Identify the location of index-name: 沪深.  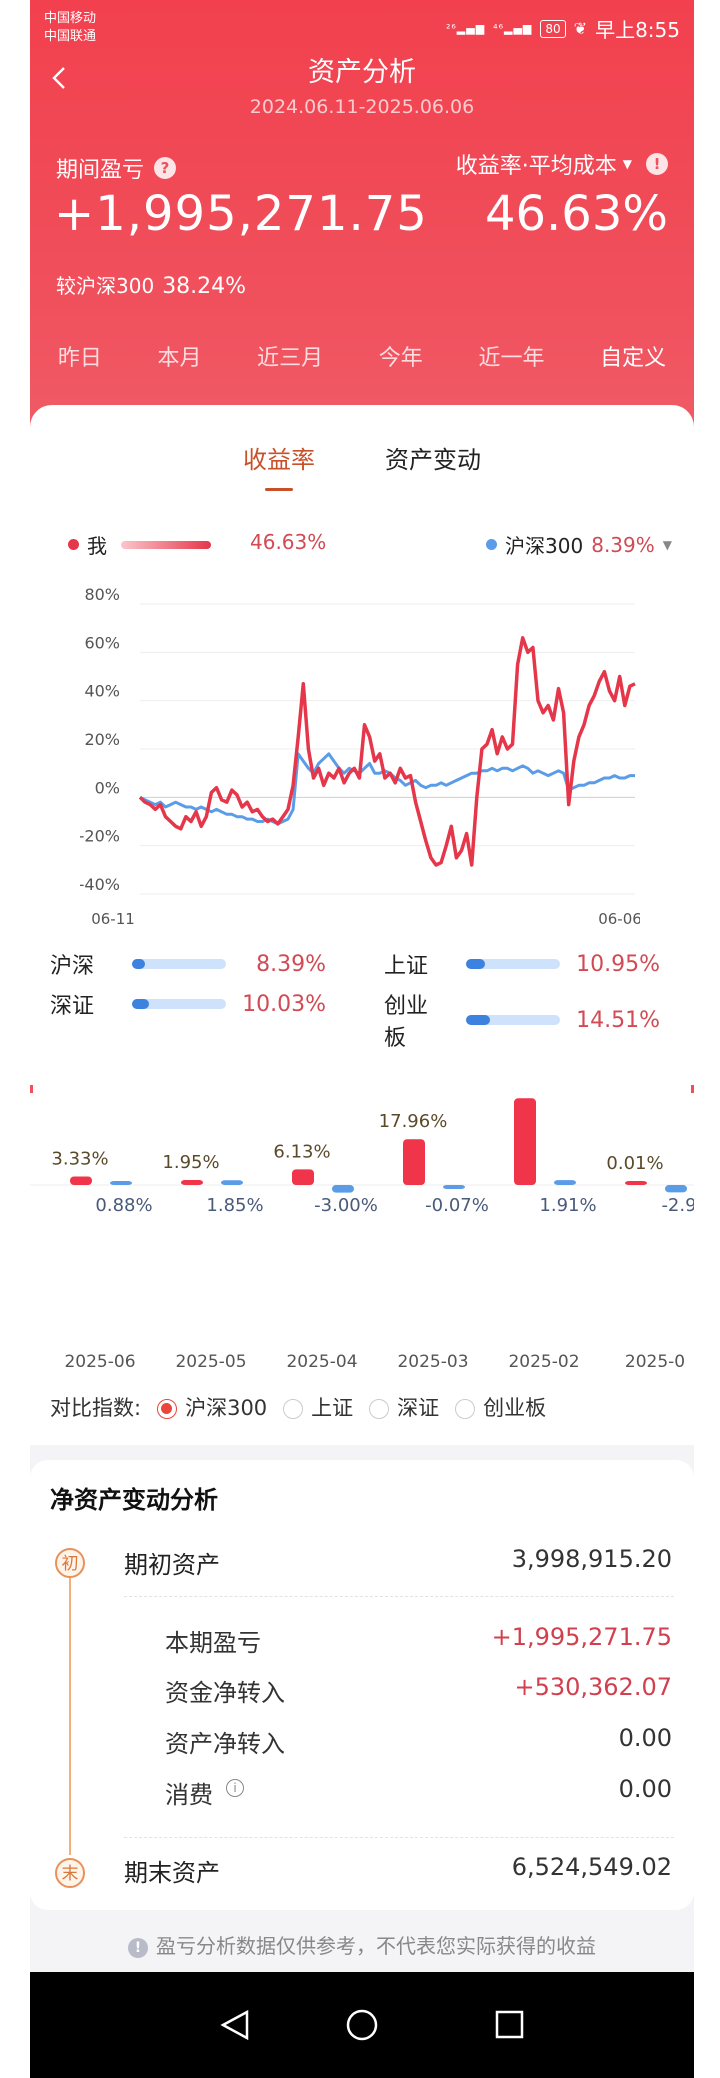
(72, 966).